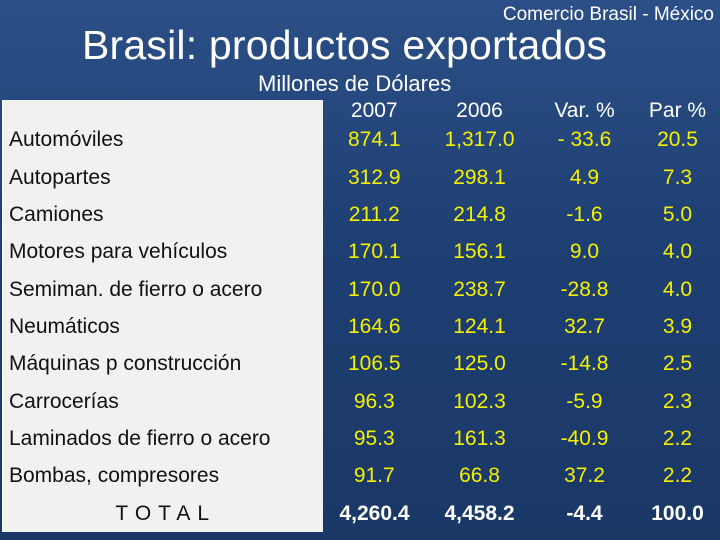 Image resolution: width=720 pixels, height=540 pixels. I want to click on table-row: Bombas, compresores 91.7 66.8 37.2 2.2, so click(360, 476).